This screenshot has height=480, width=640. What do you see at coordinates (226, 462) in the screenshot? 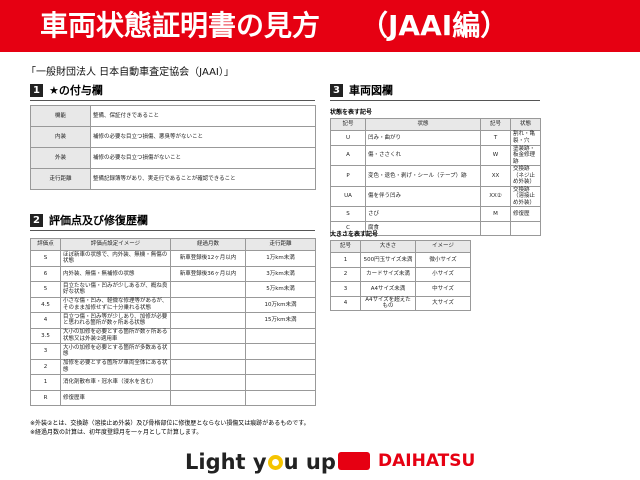
I see `tagline-start: Light y` at bounding box center [226, 462].